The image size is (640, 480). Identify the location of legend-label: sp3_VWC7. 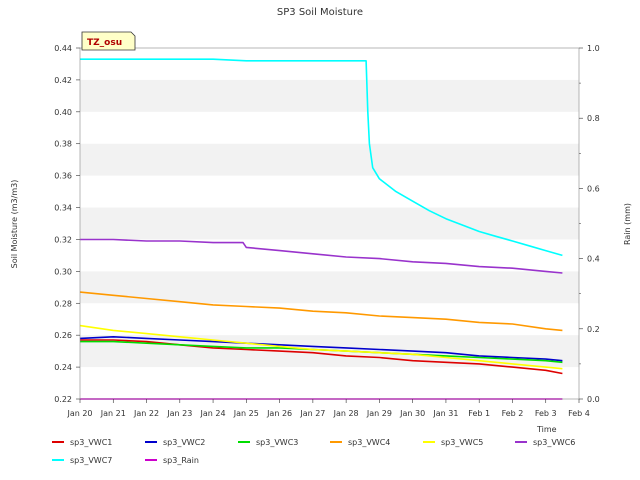
(91, 460).